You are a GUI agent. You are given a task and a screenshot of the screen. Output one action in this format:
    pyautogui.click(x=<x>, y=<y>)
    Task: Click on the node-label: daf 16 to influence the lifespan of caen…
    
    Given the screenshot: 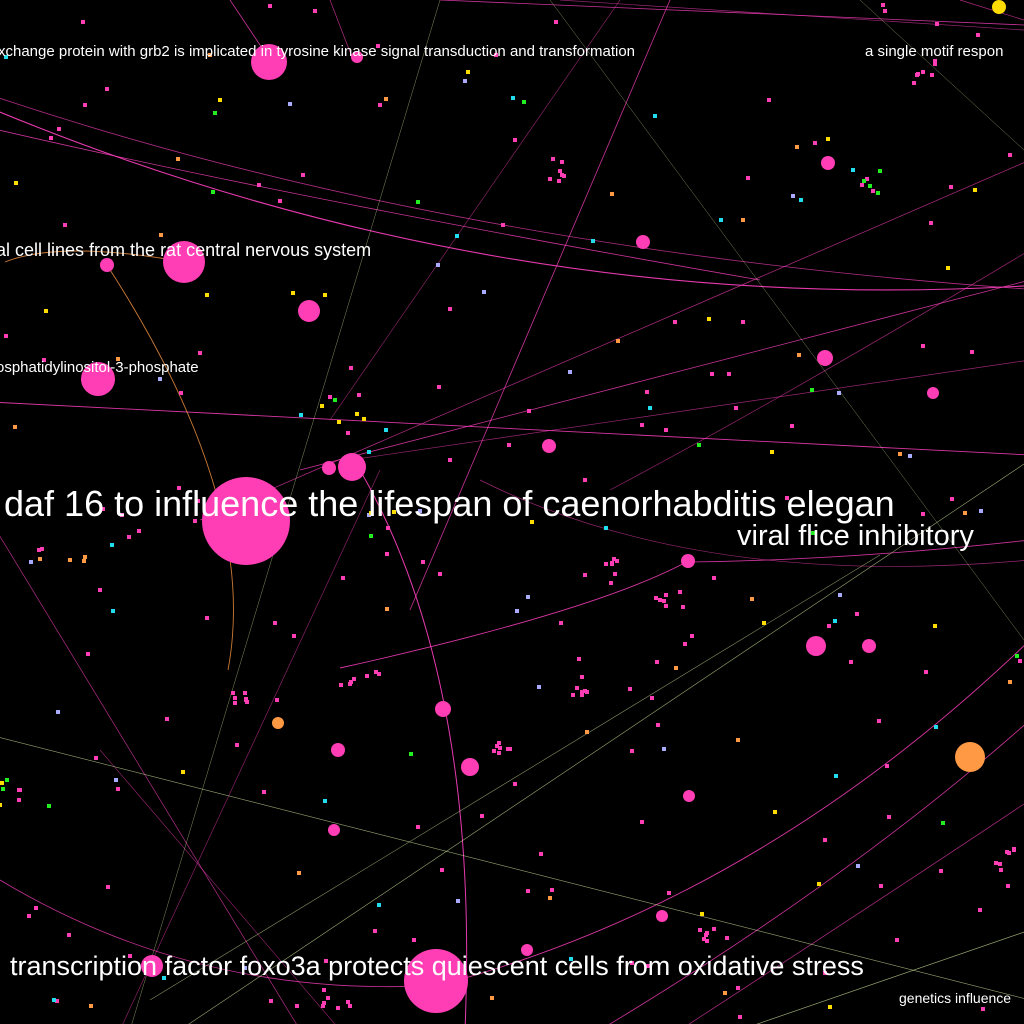 What is the action you would take?
    pyautogui.click(x=449, y=503)
    